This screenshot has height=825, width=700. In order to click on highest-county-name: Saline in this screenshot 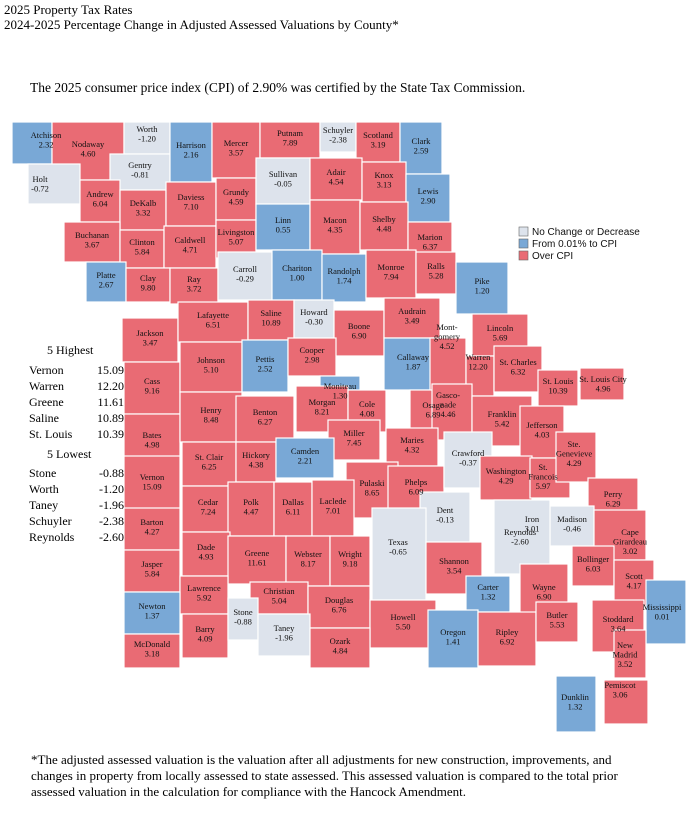, I will do `click(44, 418)`.